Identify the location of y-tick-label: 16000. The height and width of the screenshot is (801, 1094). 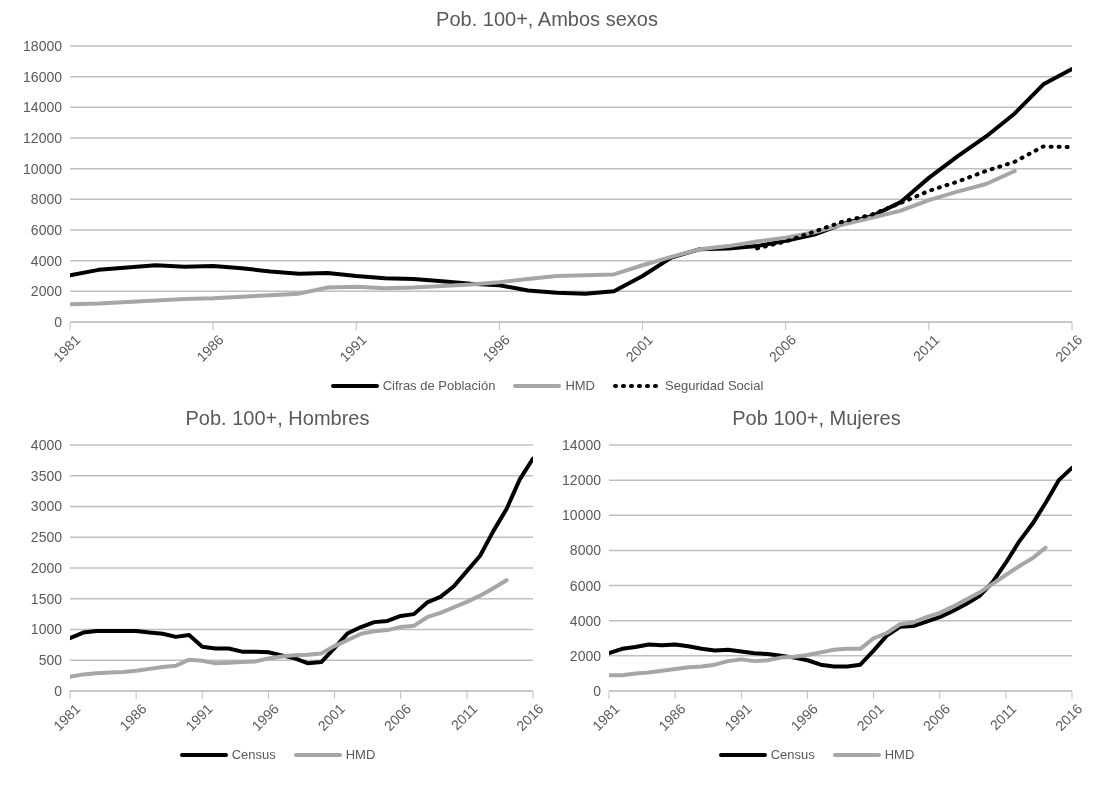
(43, 76).